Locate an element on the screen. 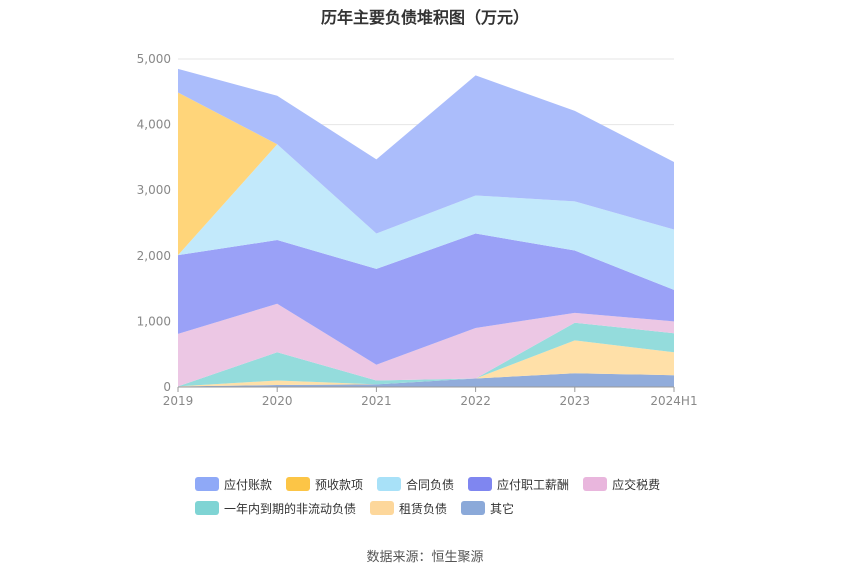 The height and width of the screenshot is (575, 850). area-其它 is located at coordinates (426, 380).